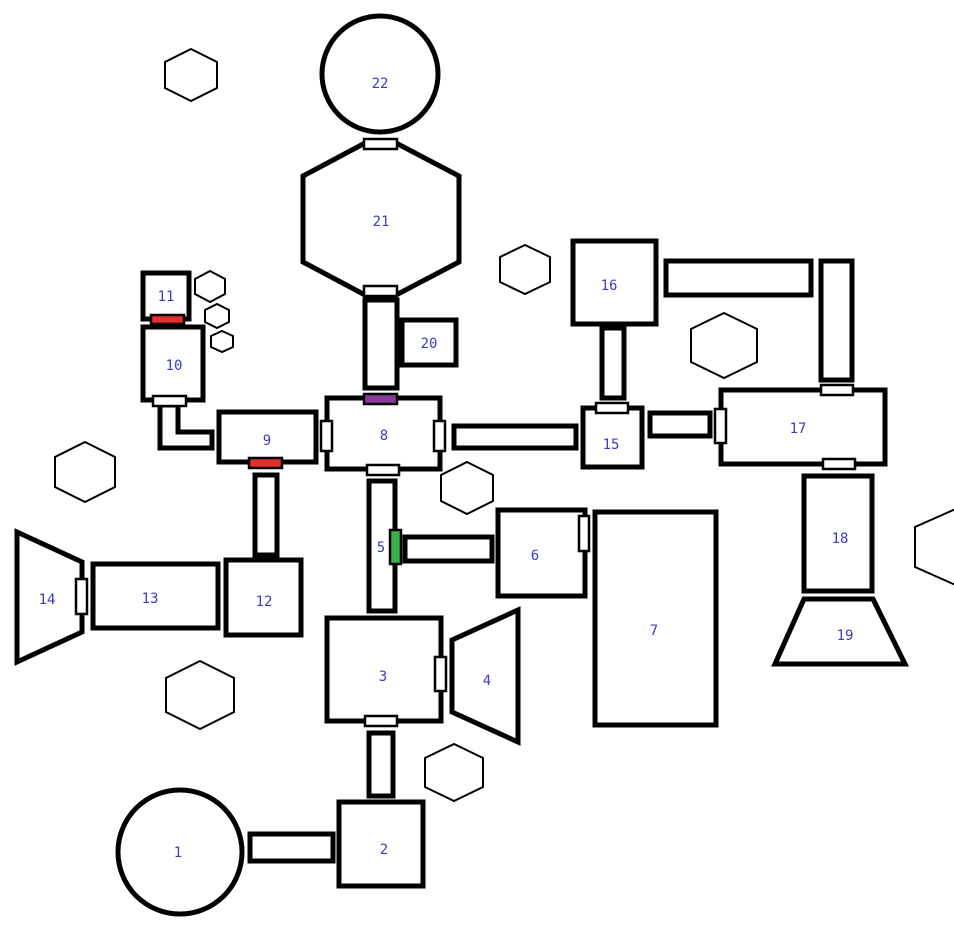  I want to click on room-label-1: 1, so click(178, 853).